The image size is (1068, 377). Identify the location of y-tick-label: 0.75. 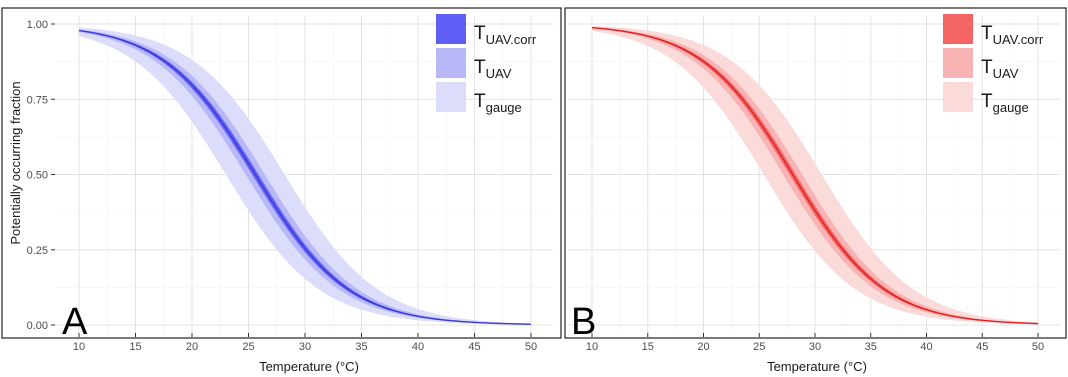
(37, 100).